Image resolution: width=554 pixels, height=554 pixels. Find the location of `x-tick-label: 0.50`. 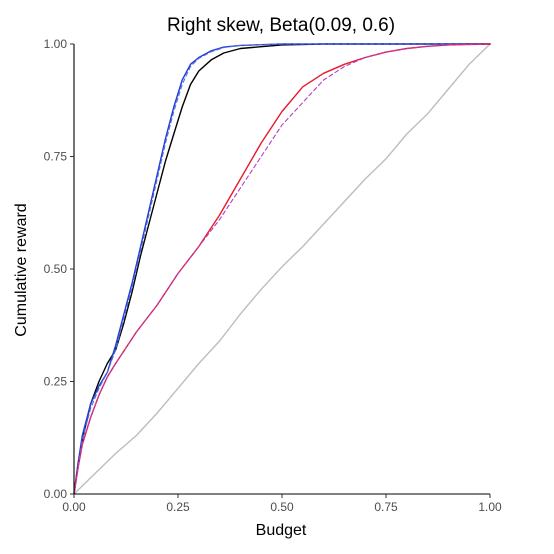

x-tick-label: 0.50 is located at coordinates (282, 507).